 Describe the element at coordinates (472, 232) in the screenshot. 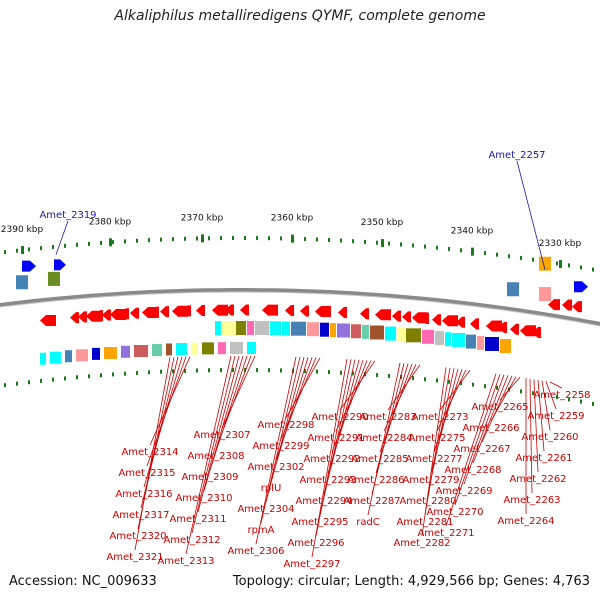

I see `scale-tick-label: 2340 kbp` at that location.